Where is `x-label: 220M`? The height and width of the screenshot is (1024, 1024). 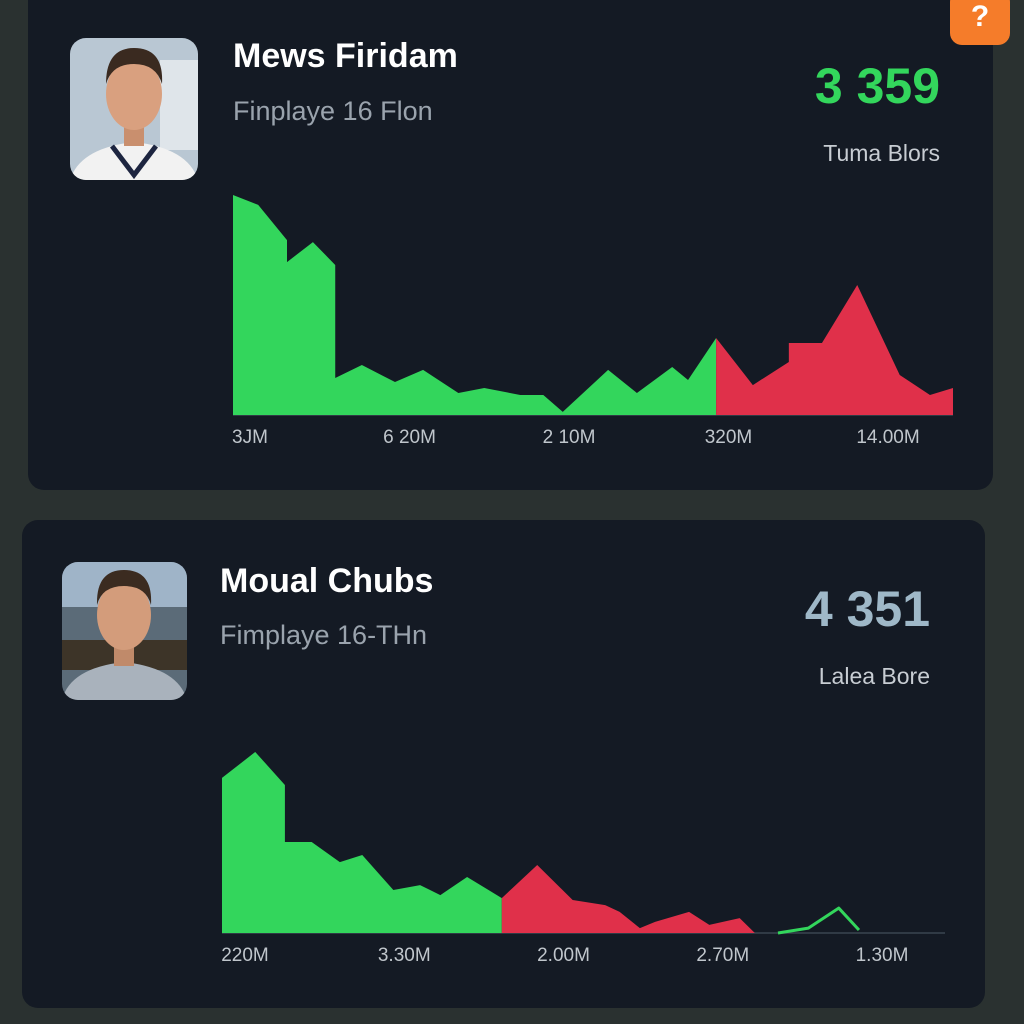
x-label: 220M is located at coordinates (245, 955).